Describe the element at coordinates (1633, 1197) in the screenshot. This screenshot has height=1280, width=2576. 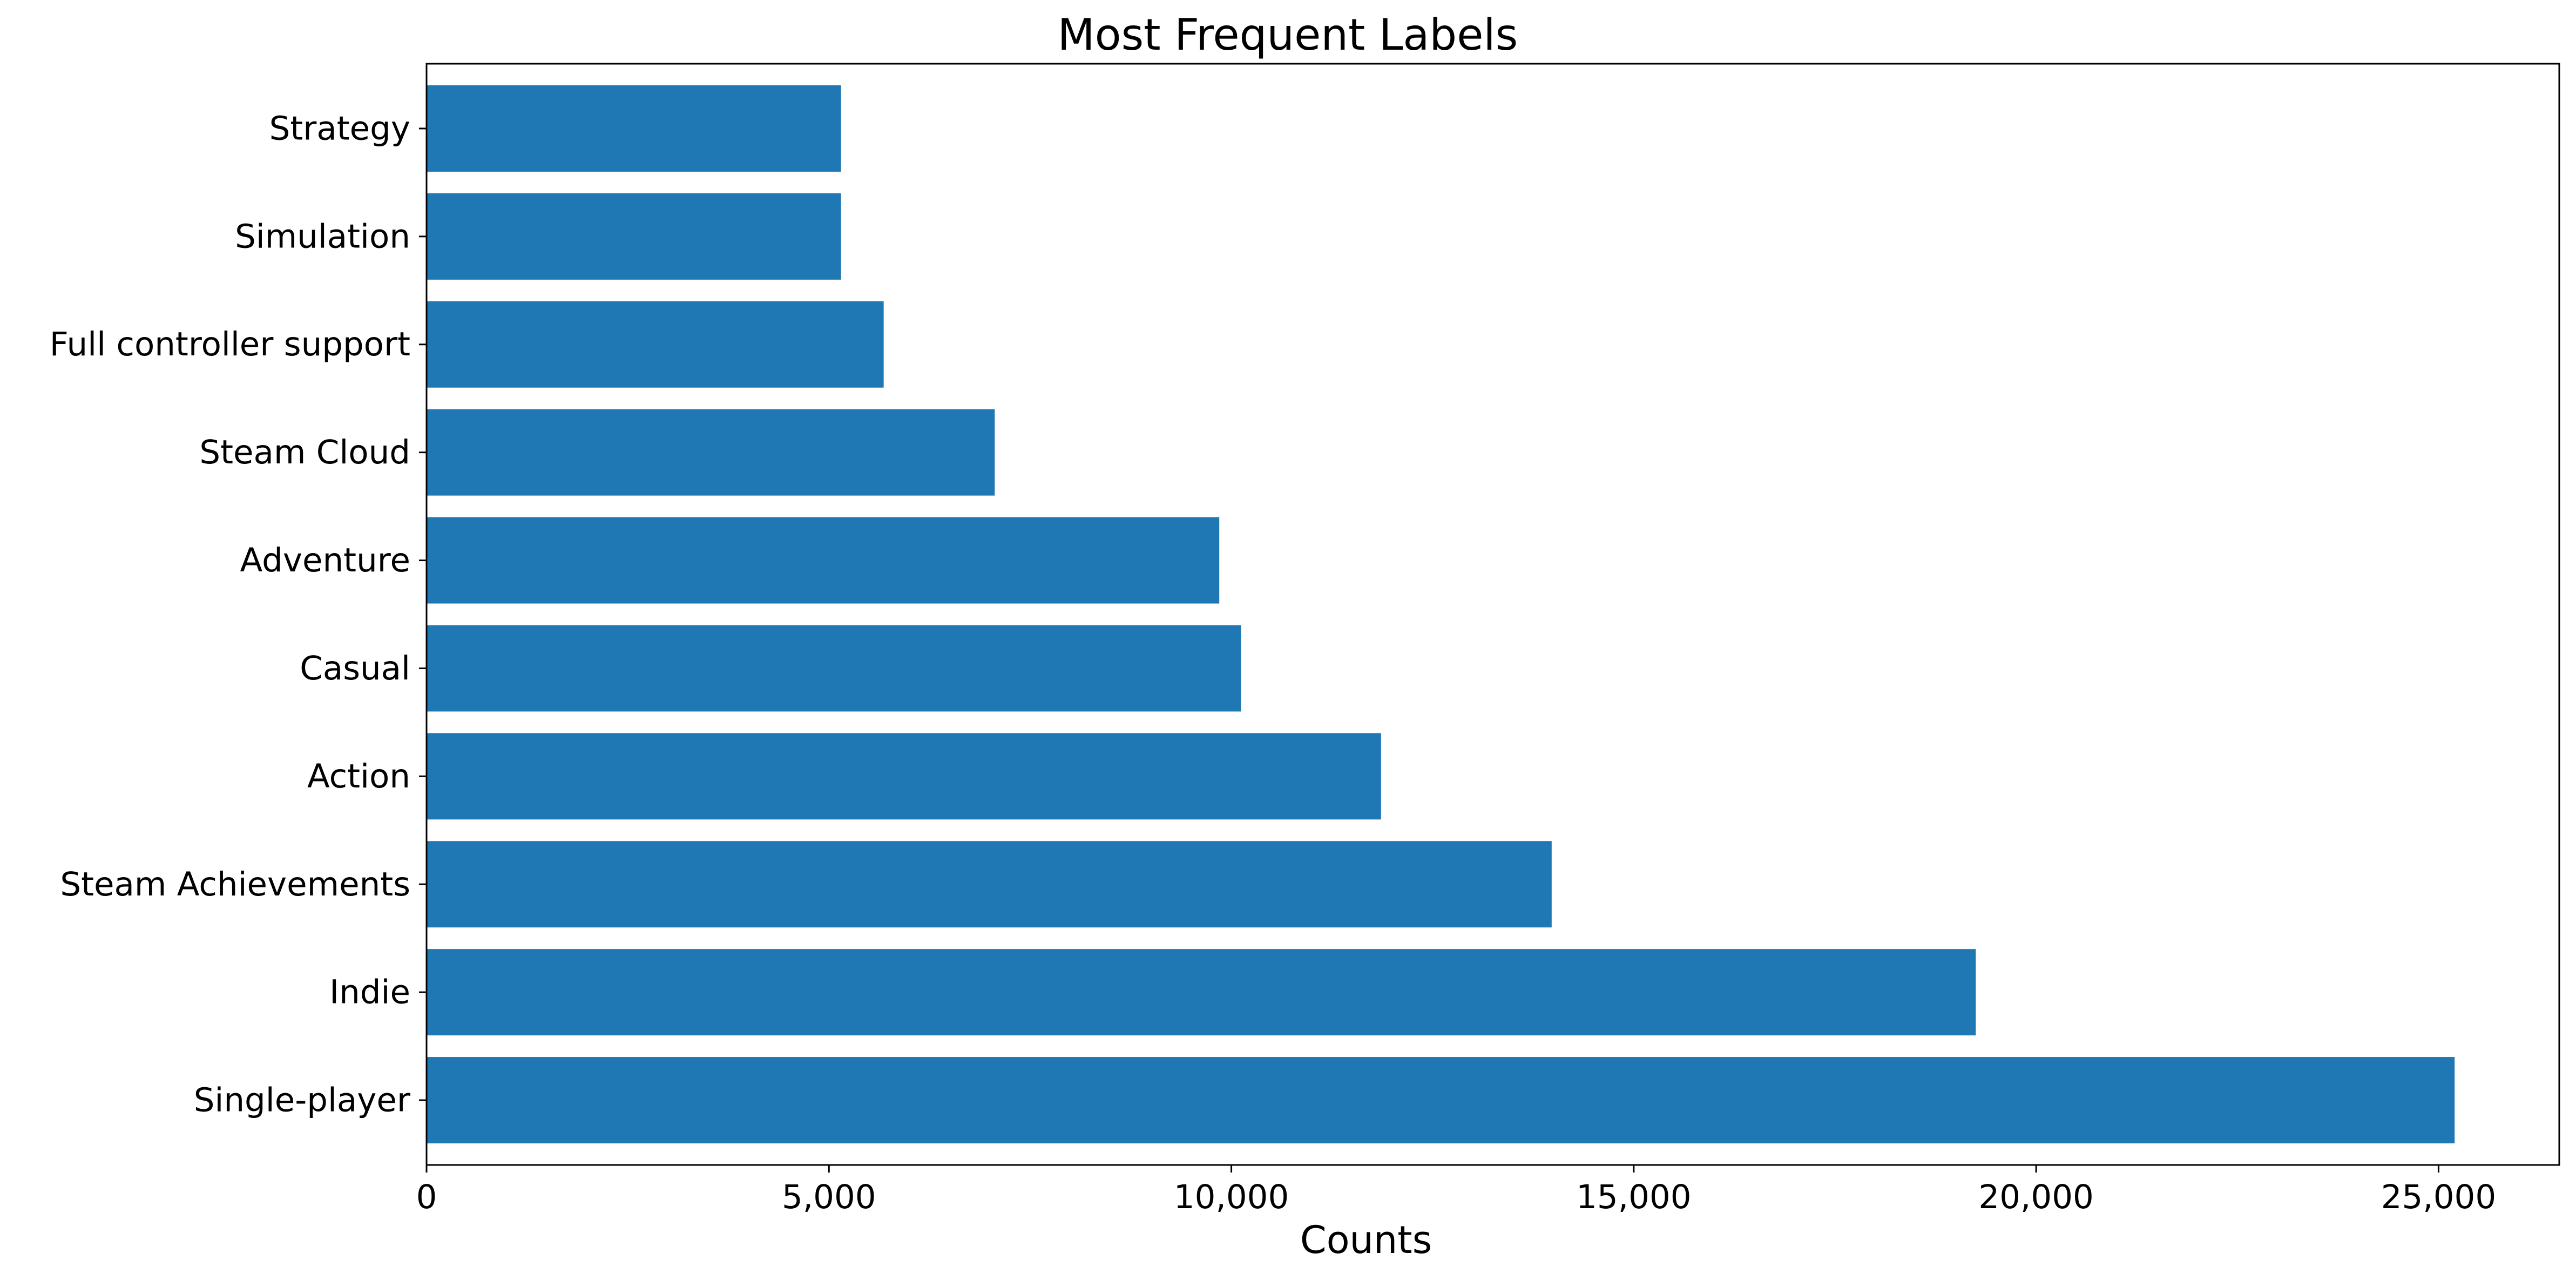
I see `x-tick-label: 15,000` at that location.